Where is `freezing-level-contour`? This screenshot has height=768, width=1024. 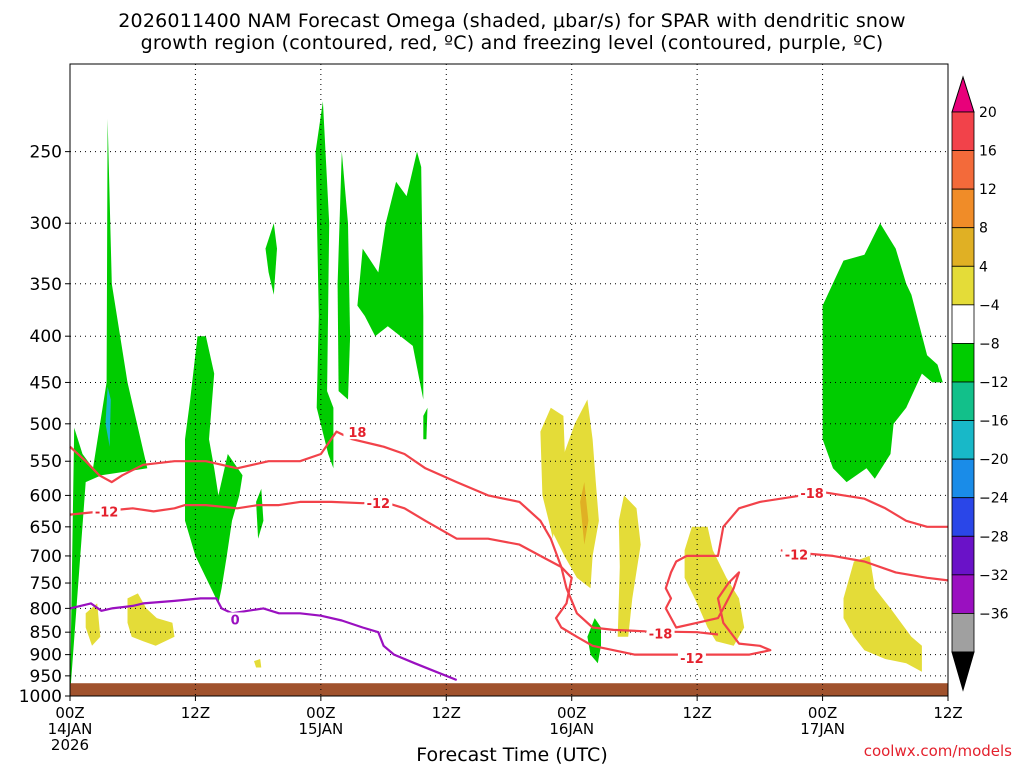 freezing-level-contour is located at coordinates (263, 639).